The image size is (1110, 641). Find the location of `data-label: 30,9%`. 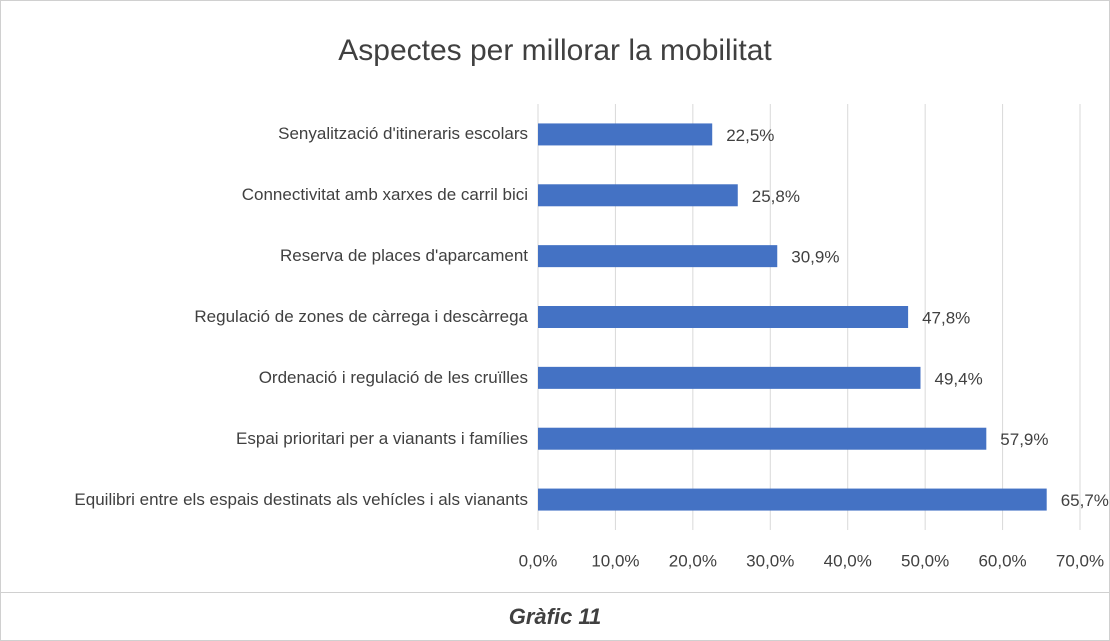

data-label: 30,9% is located at coordinates (815, 257).